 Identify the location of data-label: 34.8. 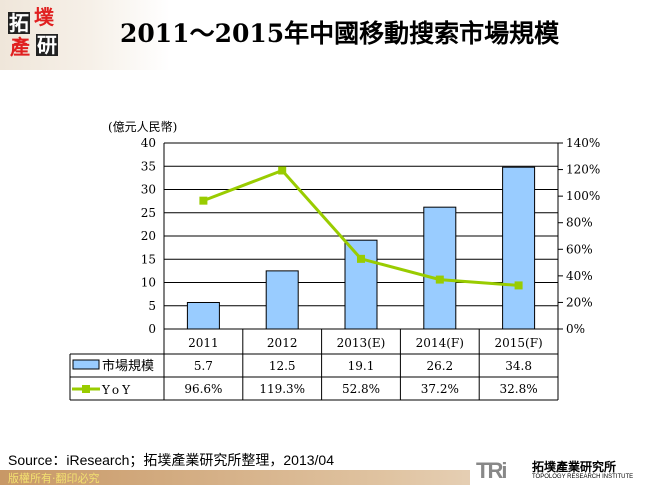
(518, 366).